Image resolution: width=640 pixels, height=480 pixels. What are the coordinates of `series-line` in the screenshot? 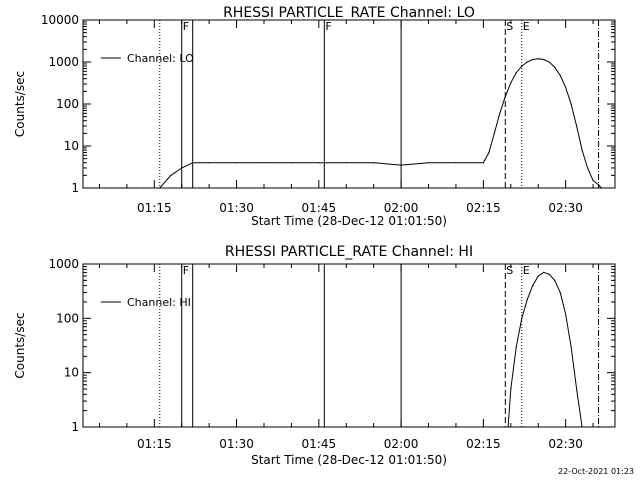 It's located at (545, 349).